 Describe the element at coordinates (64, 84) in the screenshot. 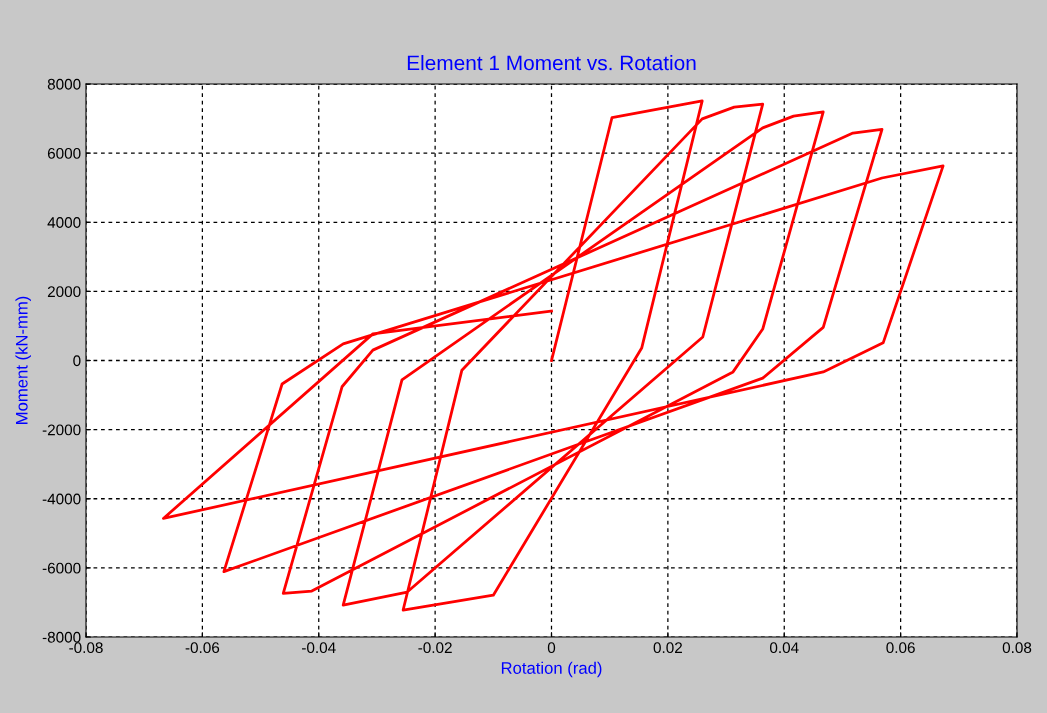

I see `y-tick-label: 8000` at that location.